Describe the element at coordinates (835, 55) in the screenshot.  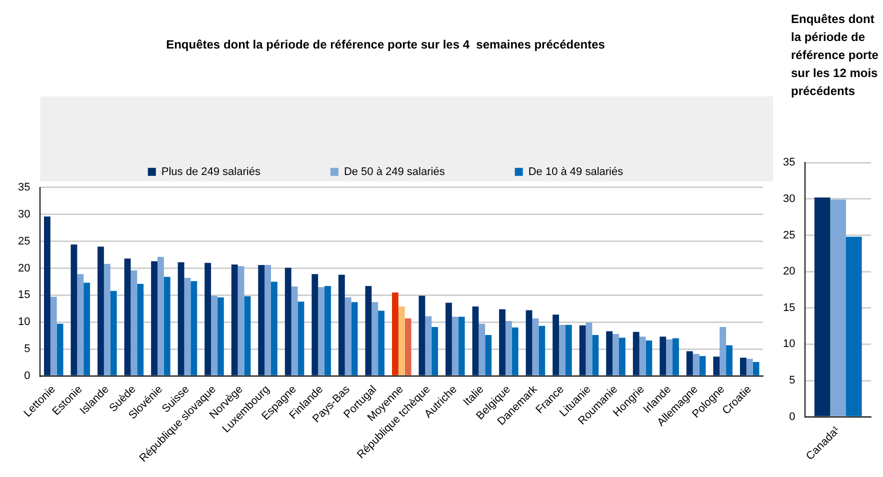
I see `chart-title: Enquêtes dont la période de référence porte sur les 12 mois précédents` at that location.